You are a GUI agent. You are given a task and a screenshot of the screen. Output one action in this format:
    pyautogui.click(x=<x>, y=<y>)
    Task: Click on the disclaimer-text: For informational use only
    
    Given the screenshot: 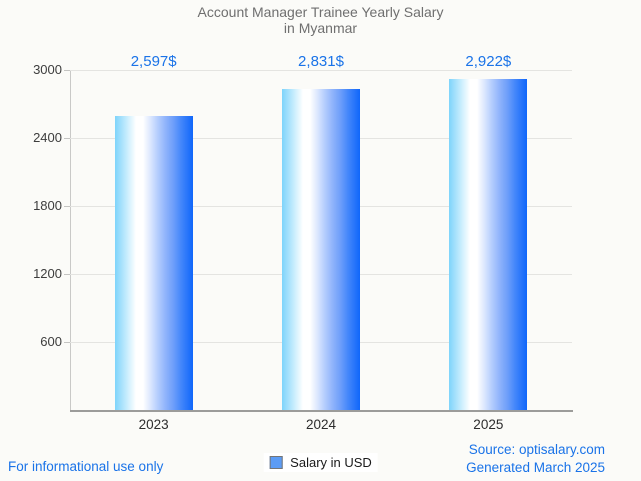 What is the action you would take?
    pyautogui.click(x=86, y=466)
    